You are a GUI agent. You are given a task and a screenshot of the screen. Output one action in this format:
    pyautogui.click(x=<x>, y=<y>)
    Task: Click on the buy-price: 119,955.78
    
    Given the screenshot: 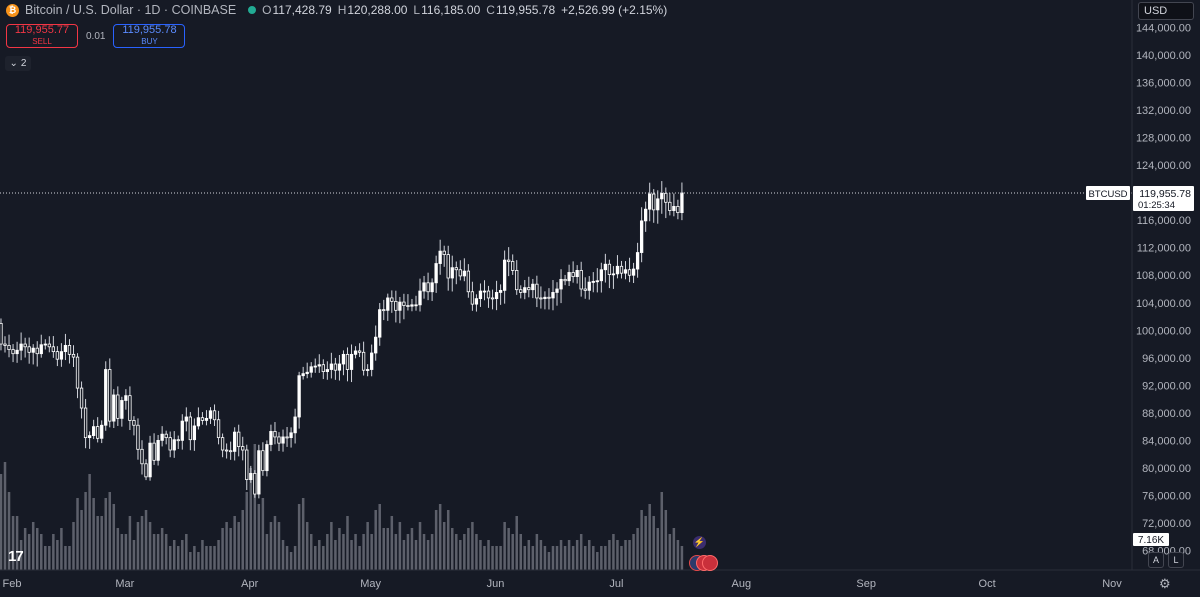 What is the action you would take?
    pyautogui.click(x=149, y=30)
    